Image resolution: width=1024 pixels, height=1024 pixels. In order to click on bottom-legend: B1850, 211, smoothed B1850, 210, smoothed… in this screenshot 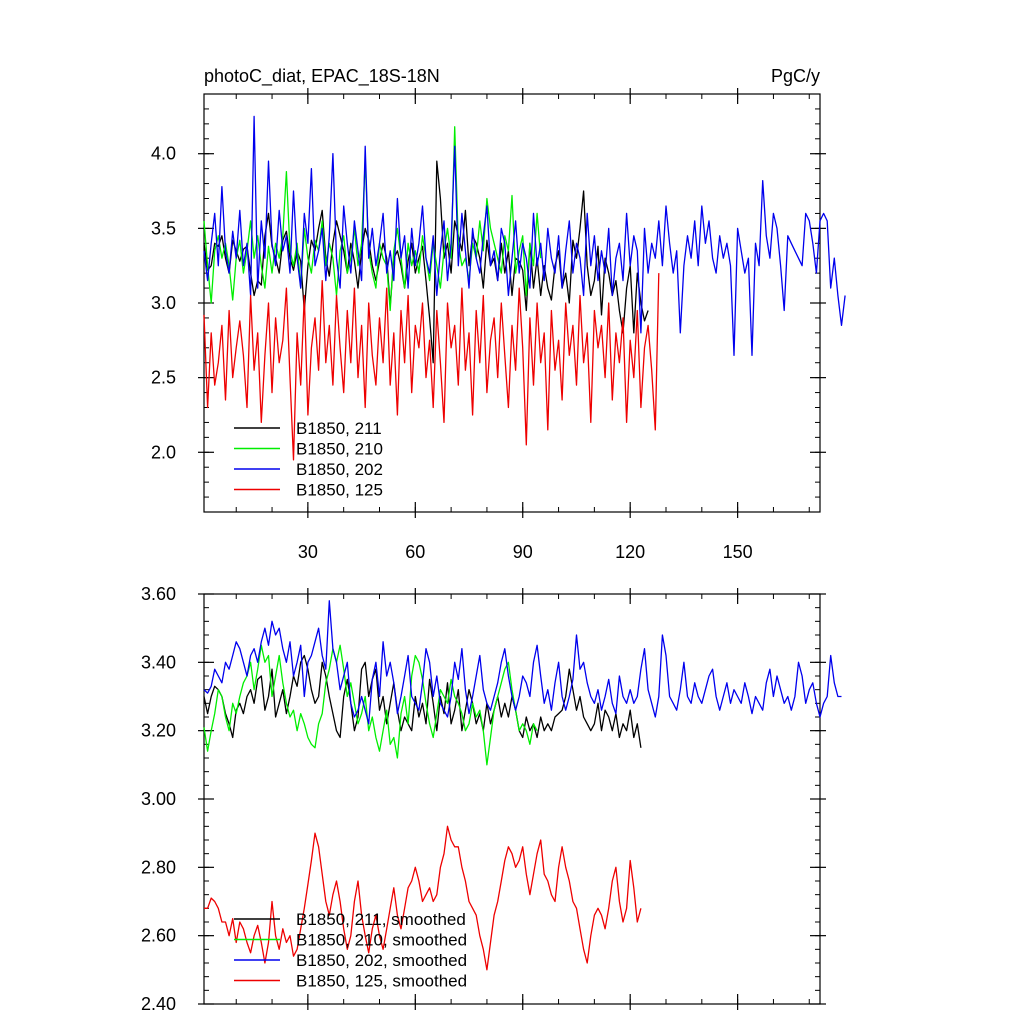, I will do `click(350, 950)`.